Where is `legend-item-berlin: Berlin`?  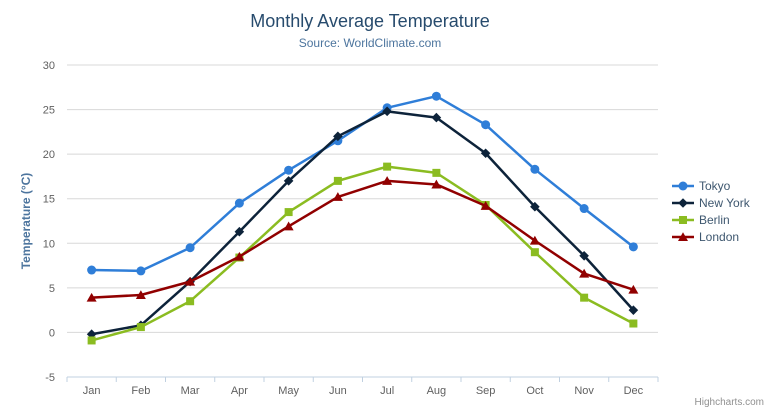
legend-item-berlin: Berlin is located at coordinates (711, 219).